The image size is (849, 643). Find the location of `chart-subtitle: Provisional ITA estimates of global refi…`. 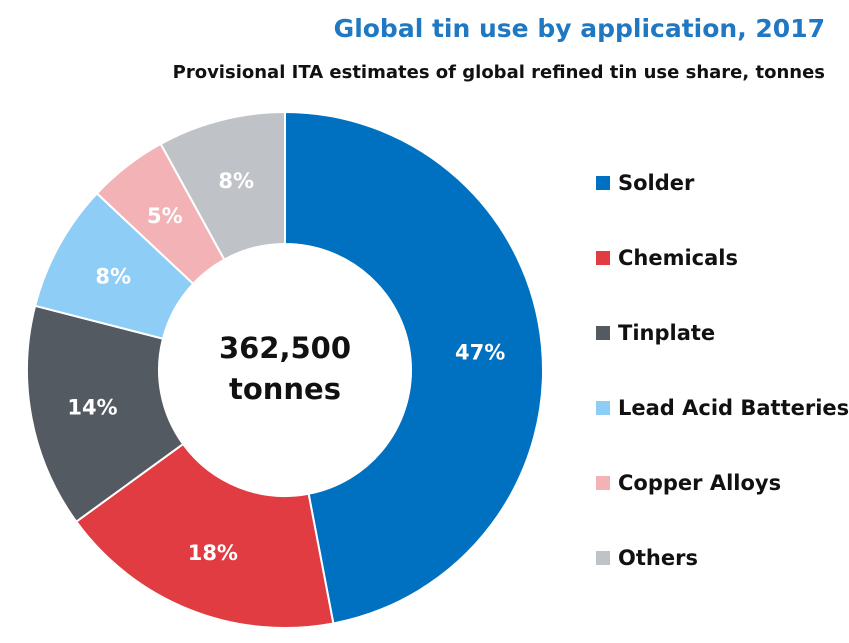

chart-subtitle: Provisional ITA estimates of global refi… is located at coordinates (498, 72).